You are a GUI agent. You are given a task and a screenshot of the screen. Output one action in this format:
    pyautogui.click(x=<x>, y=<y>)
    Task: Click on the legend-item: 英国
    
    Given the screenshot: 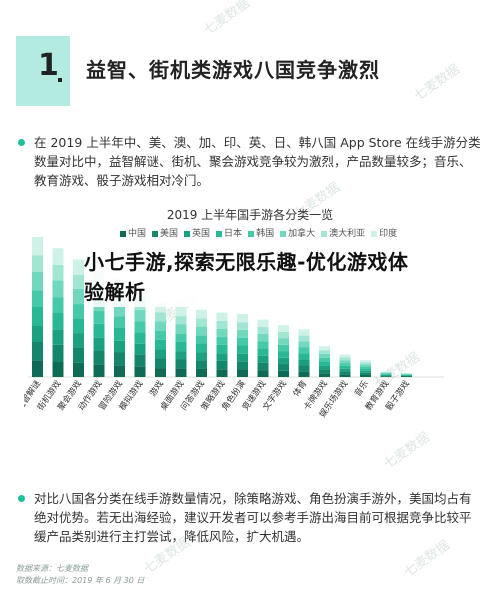 What is the action you would take?
    pyautogui.click(x=197, y=232)
    